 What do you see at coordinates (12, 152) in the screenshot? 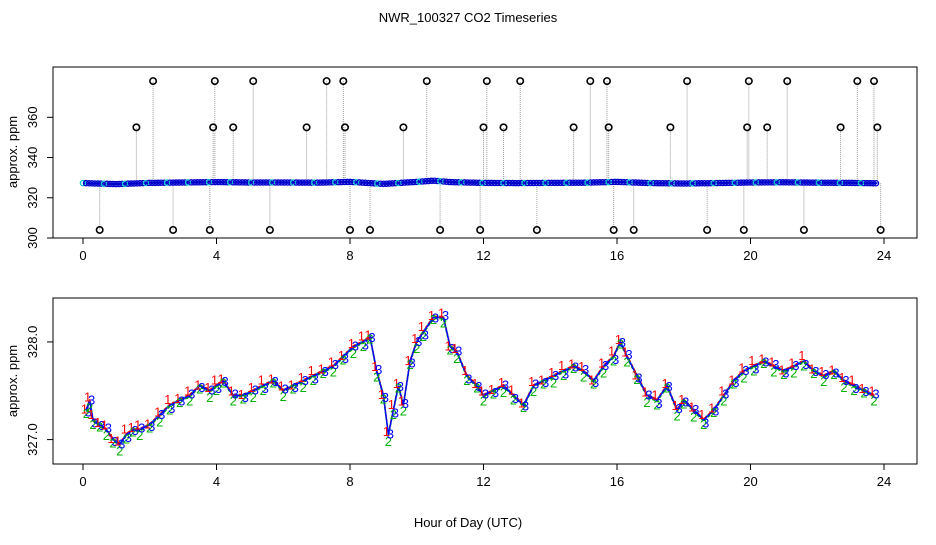
I see `top-y-axis-label: approx. ppm` at bounding box center [12, 152].